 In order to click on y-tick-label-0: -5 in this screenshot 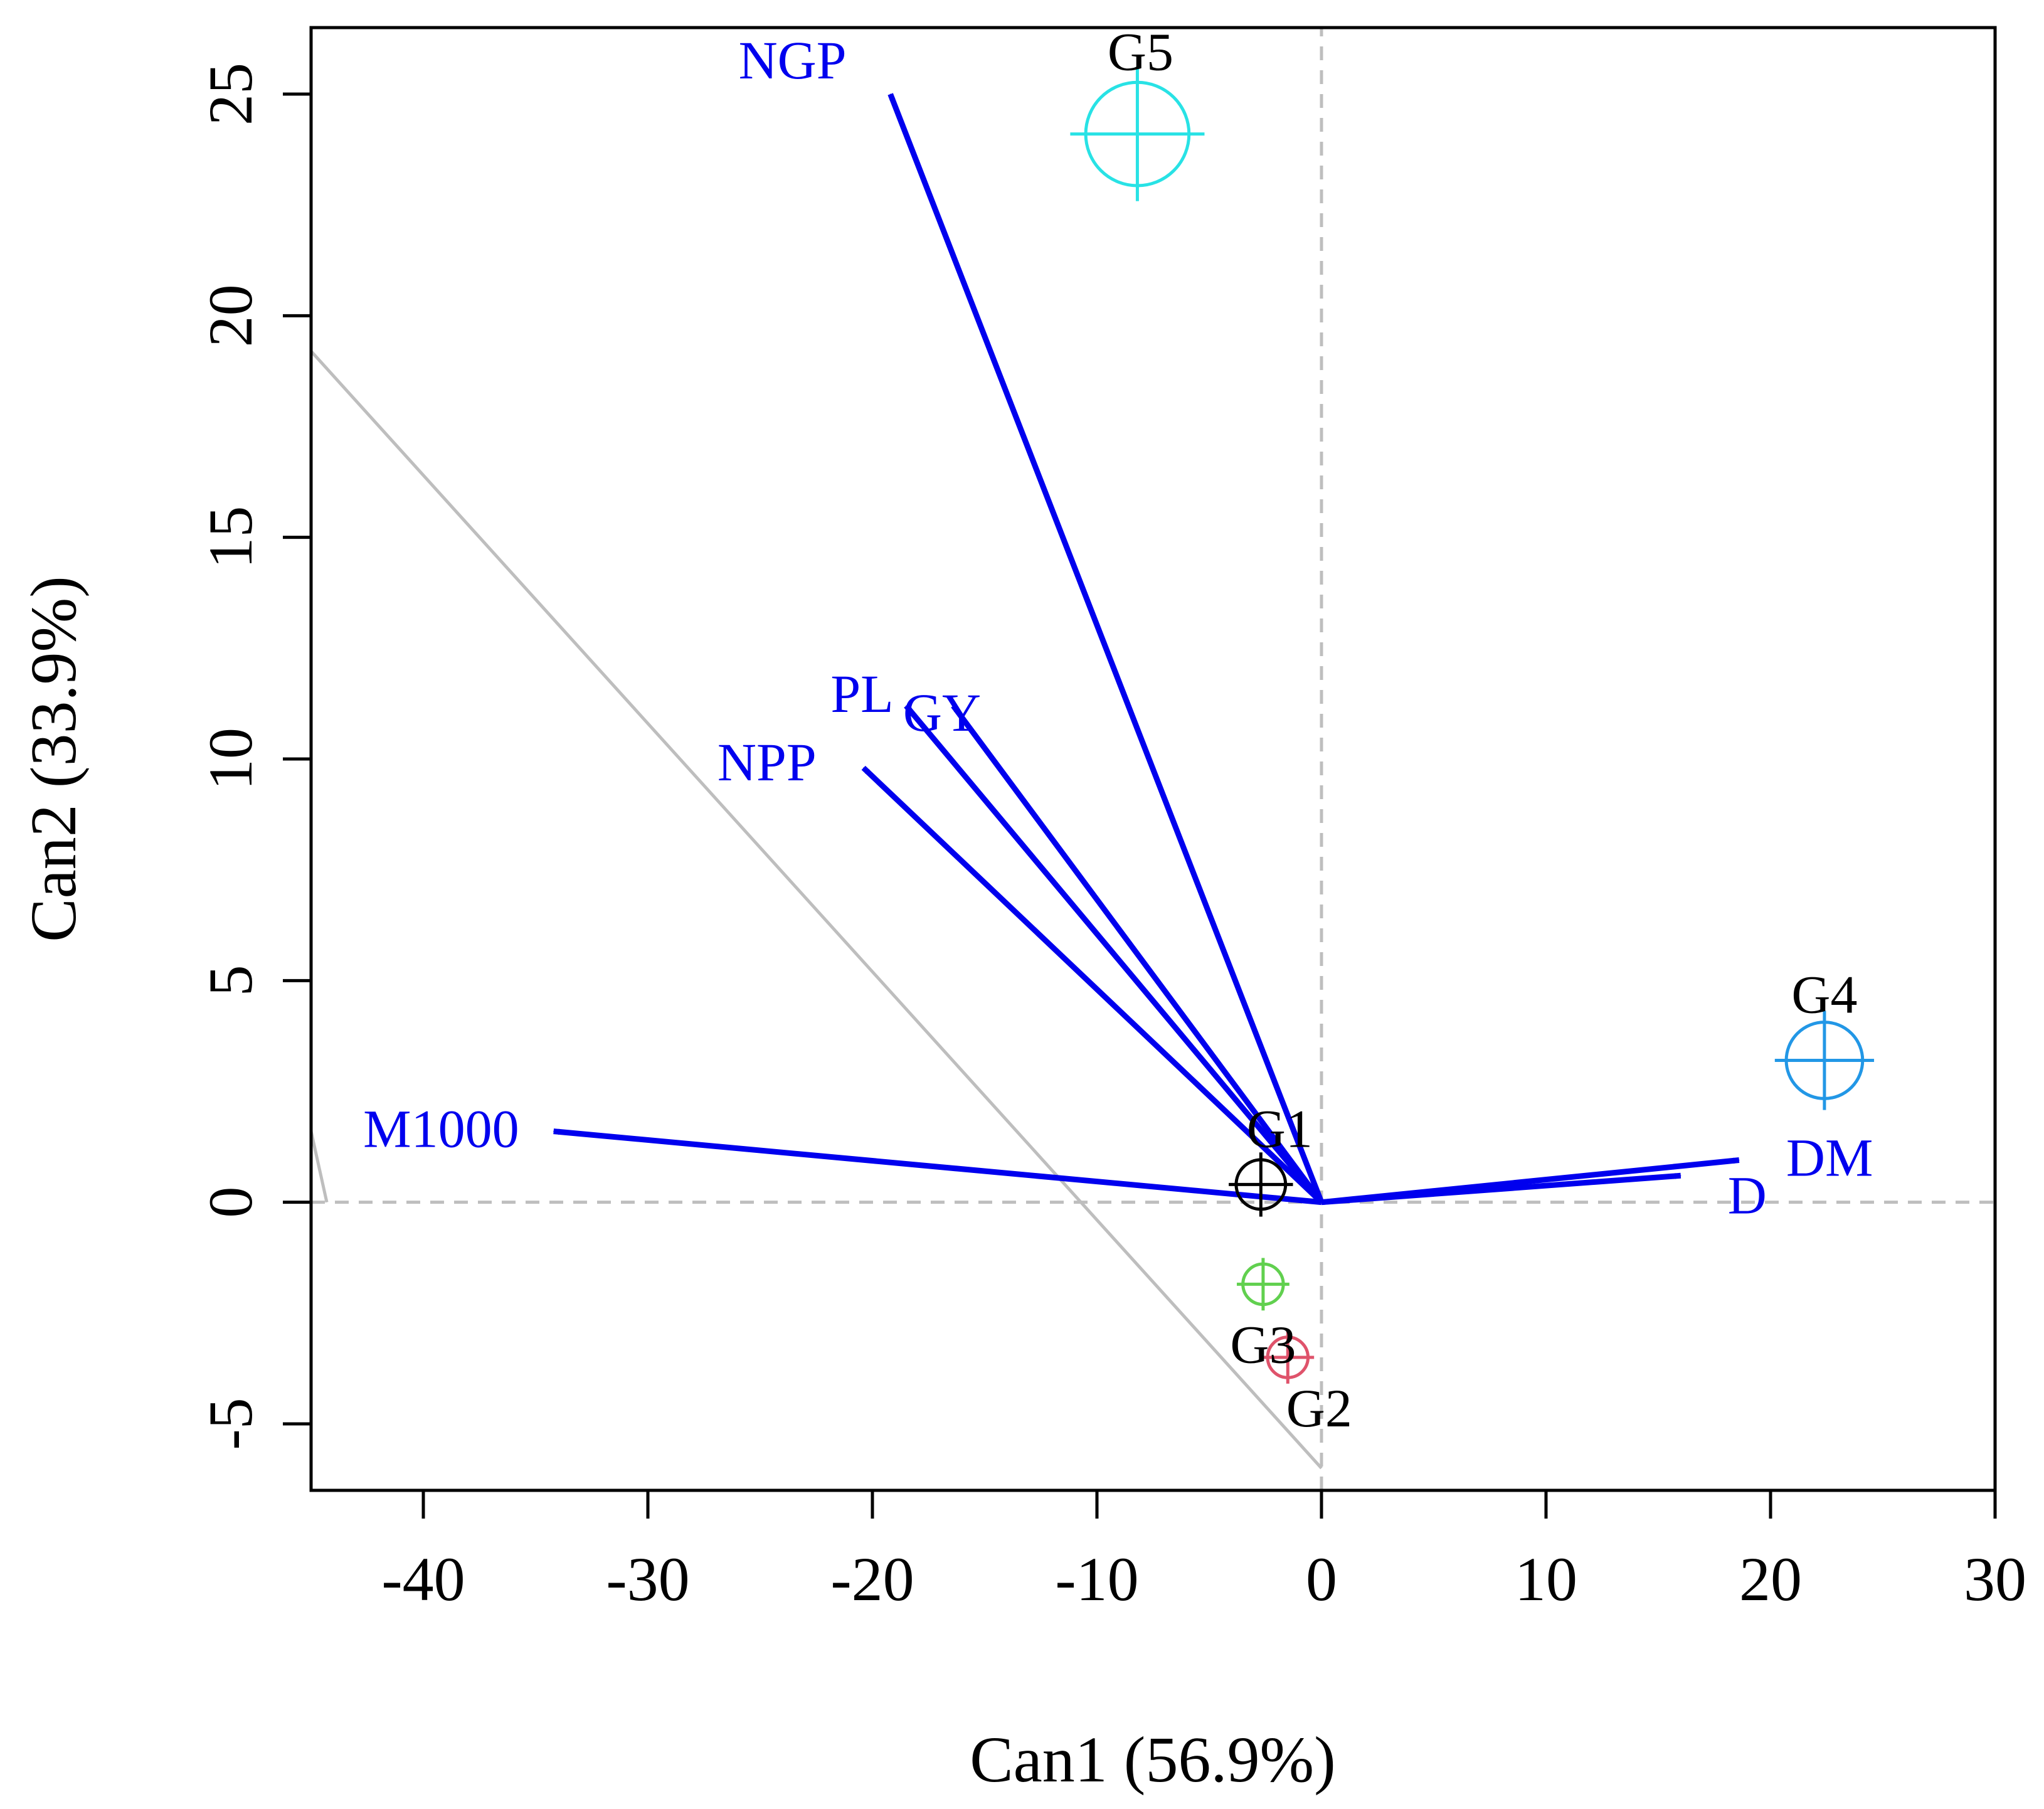, I will do `click(230, 1424)`.